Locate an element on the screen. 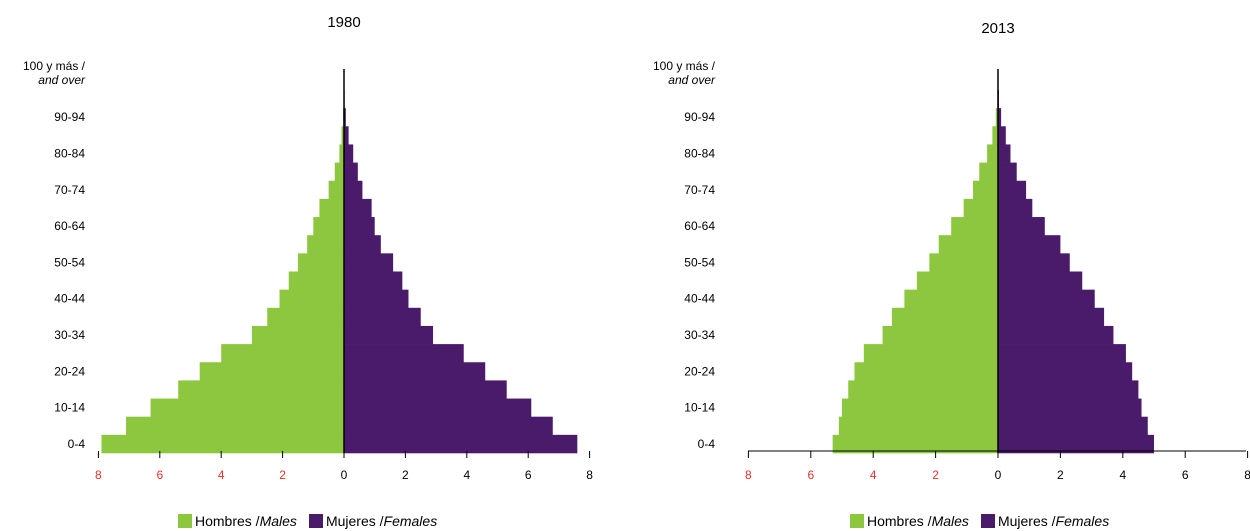 This screenshot has height=531, width=1250. legend-1980: Hombres / Males Mujeres / Females is located at coordinates (313, 521).